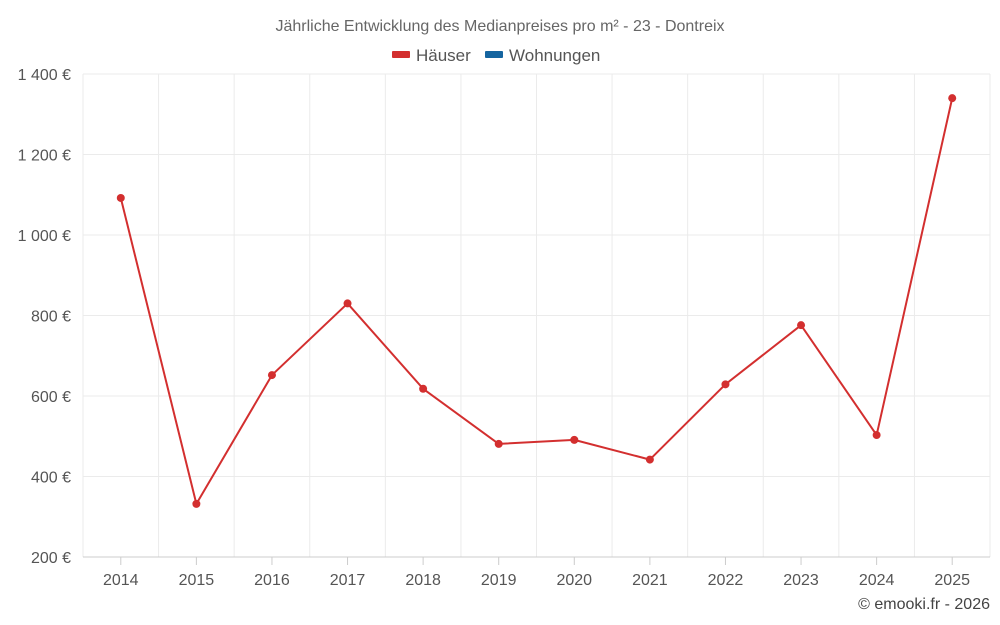 This screenshot has width=1000, height=625. Describe the element at coordinates (877, 580) in the screenshot. I see `x-tick-label: 2024` at that location.